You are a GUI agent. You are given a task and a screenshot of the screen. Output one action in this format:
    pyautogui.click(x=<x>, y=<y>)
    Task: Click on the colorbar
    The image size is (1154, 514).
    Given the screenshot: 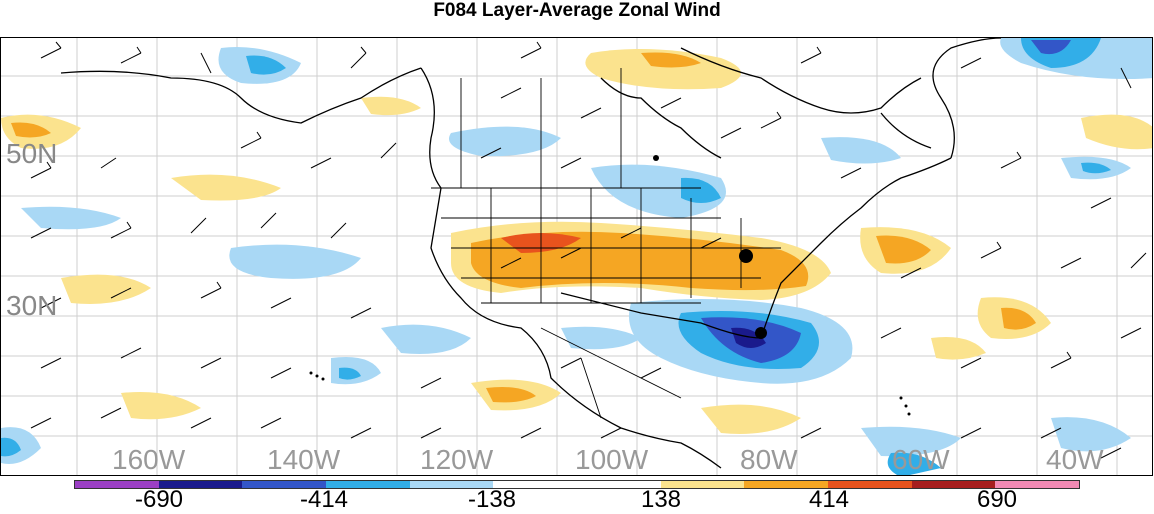 What is the action you would take?
    pyautogui.click(x=577, y=484)
    